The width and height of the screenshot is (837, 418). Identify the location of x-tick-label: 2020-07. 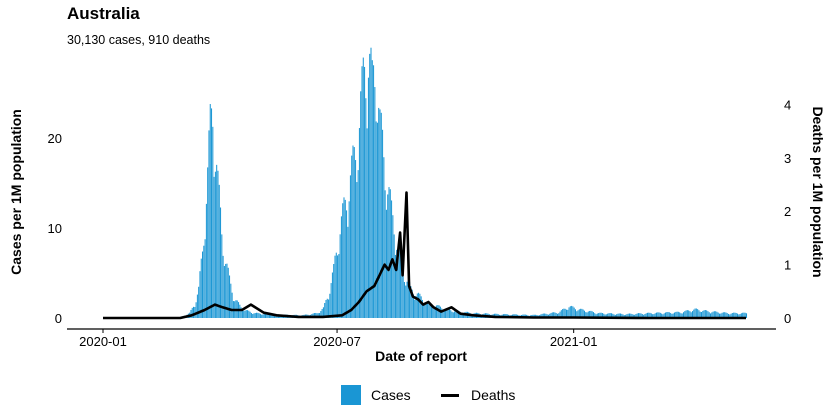
(337, 341).